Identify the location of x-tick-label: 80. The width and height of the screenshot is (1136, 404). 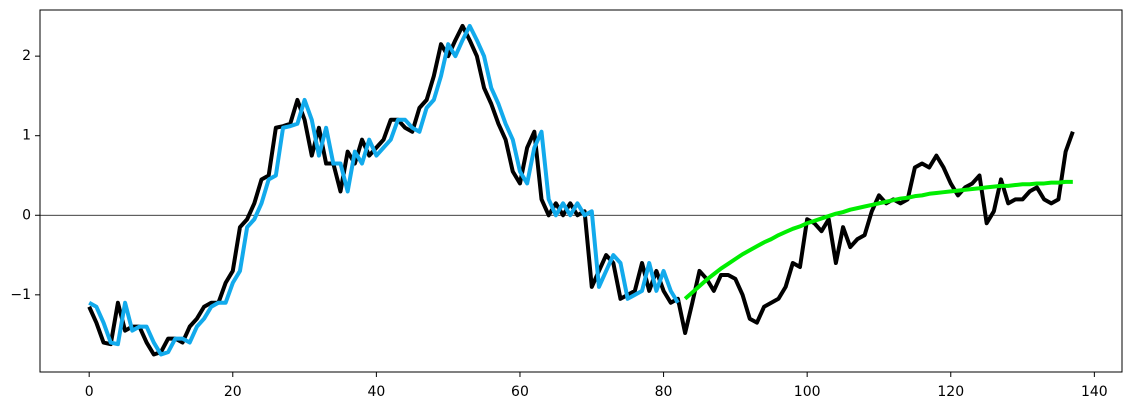
(664, 392).